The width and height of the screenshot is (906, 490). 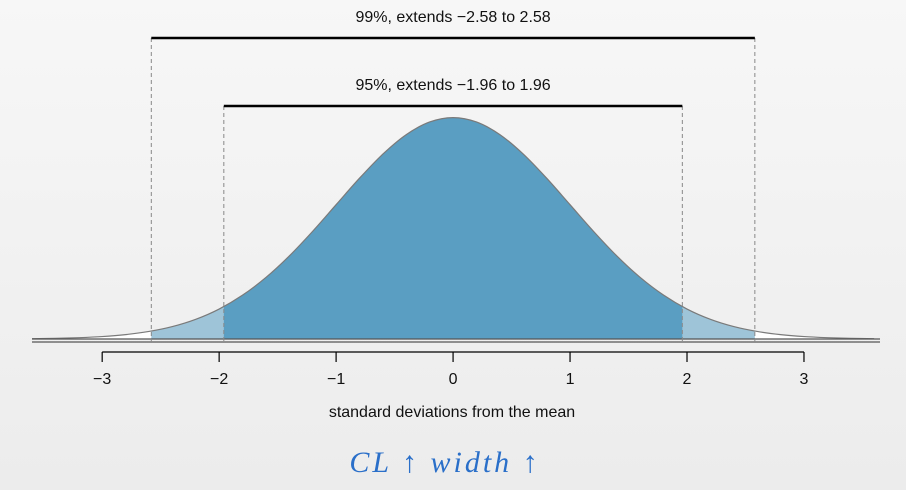 What do you see at coordinates (444, 462) in the screenshot?
I see `handwritten-note: CL ↑ width ↑` at bounding box center [444, 462].